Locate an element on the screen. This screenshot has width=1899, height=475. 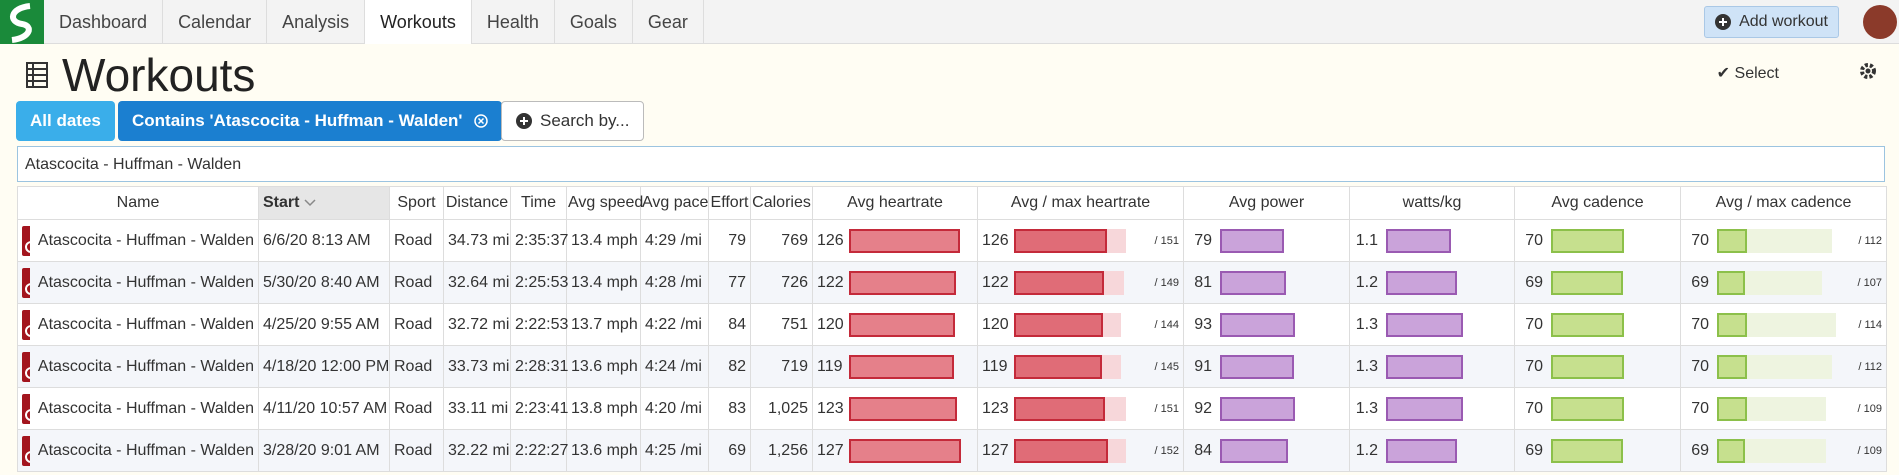
avg-pace-text: 4:29 /mi is located at coordinates (673, 240).